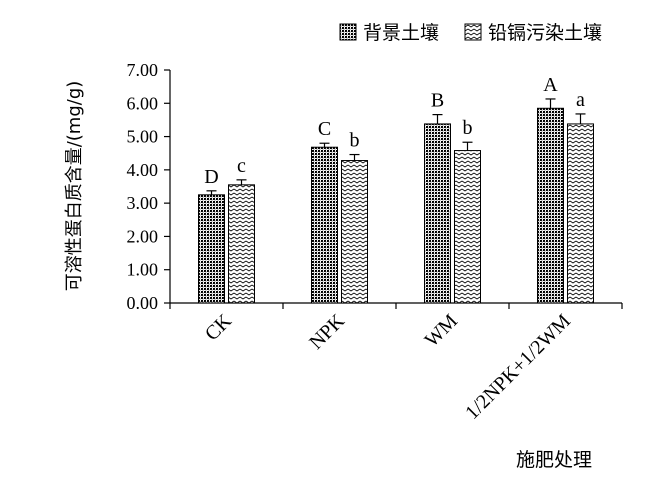 The height and width of the screenshot is (481, 662). Describe the element at coordinates (518, 367) in the screenshot. I see `category-label: 1/2NPK+1/2WM` at that location.